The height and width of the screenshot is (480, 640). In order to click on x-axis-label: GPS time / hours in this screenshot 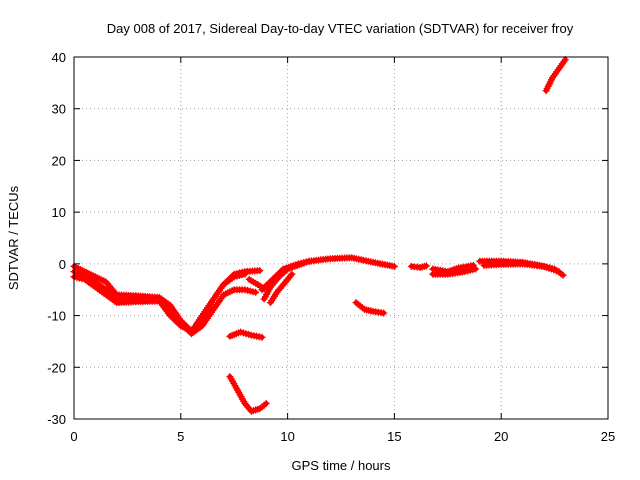, I will do `click(341, 465)`.